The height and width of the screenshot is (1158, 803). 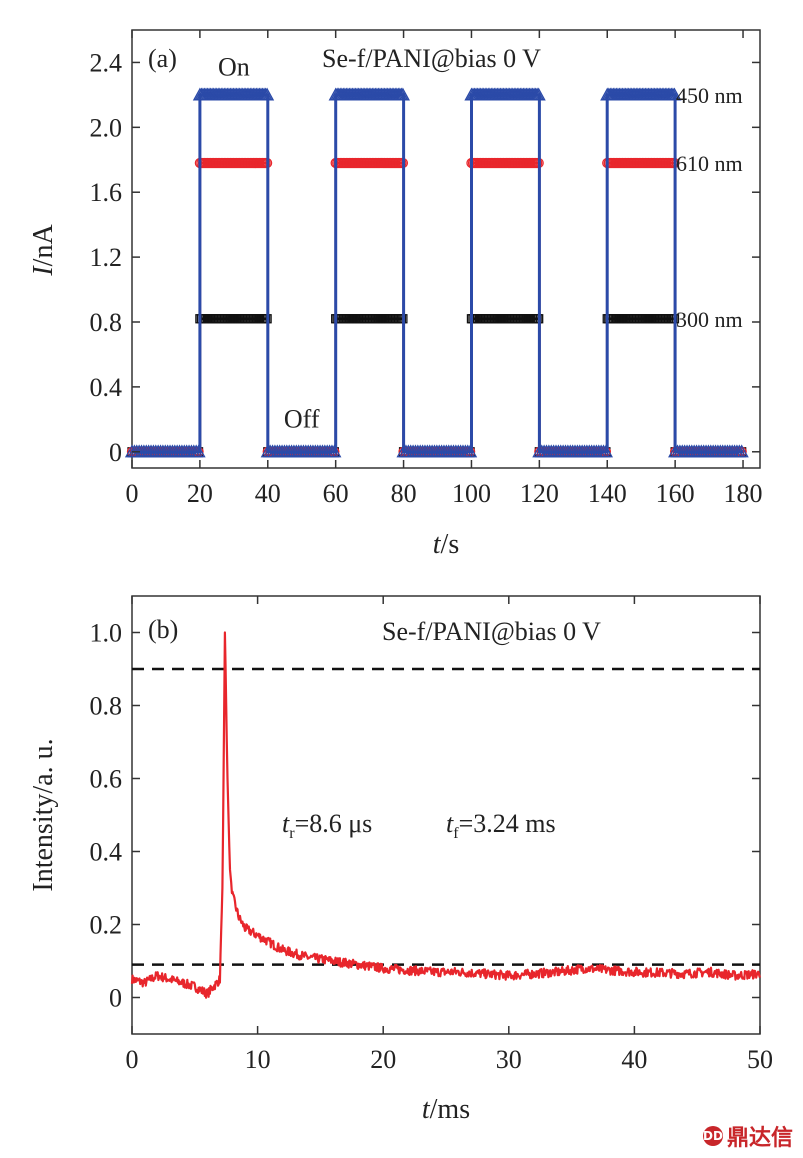 I want to click on panel-b-title: Se-f/PANI@bias 0 V, so click(x=491, y=631).